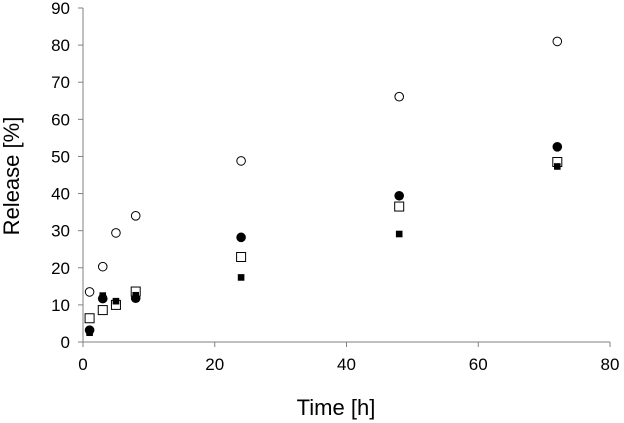  What do you see at coordinates (610, 364) in the screenshot?
I see `x-tick-label: 80` at bounding box center [610, 364].